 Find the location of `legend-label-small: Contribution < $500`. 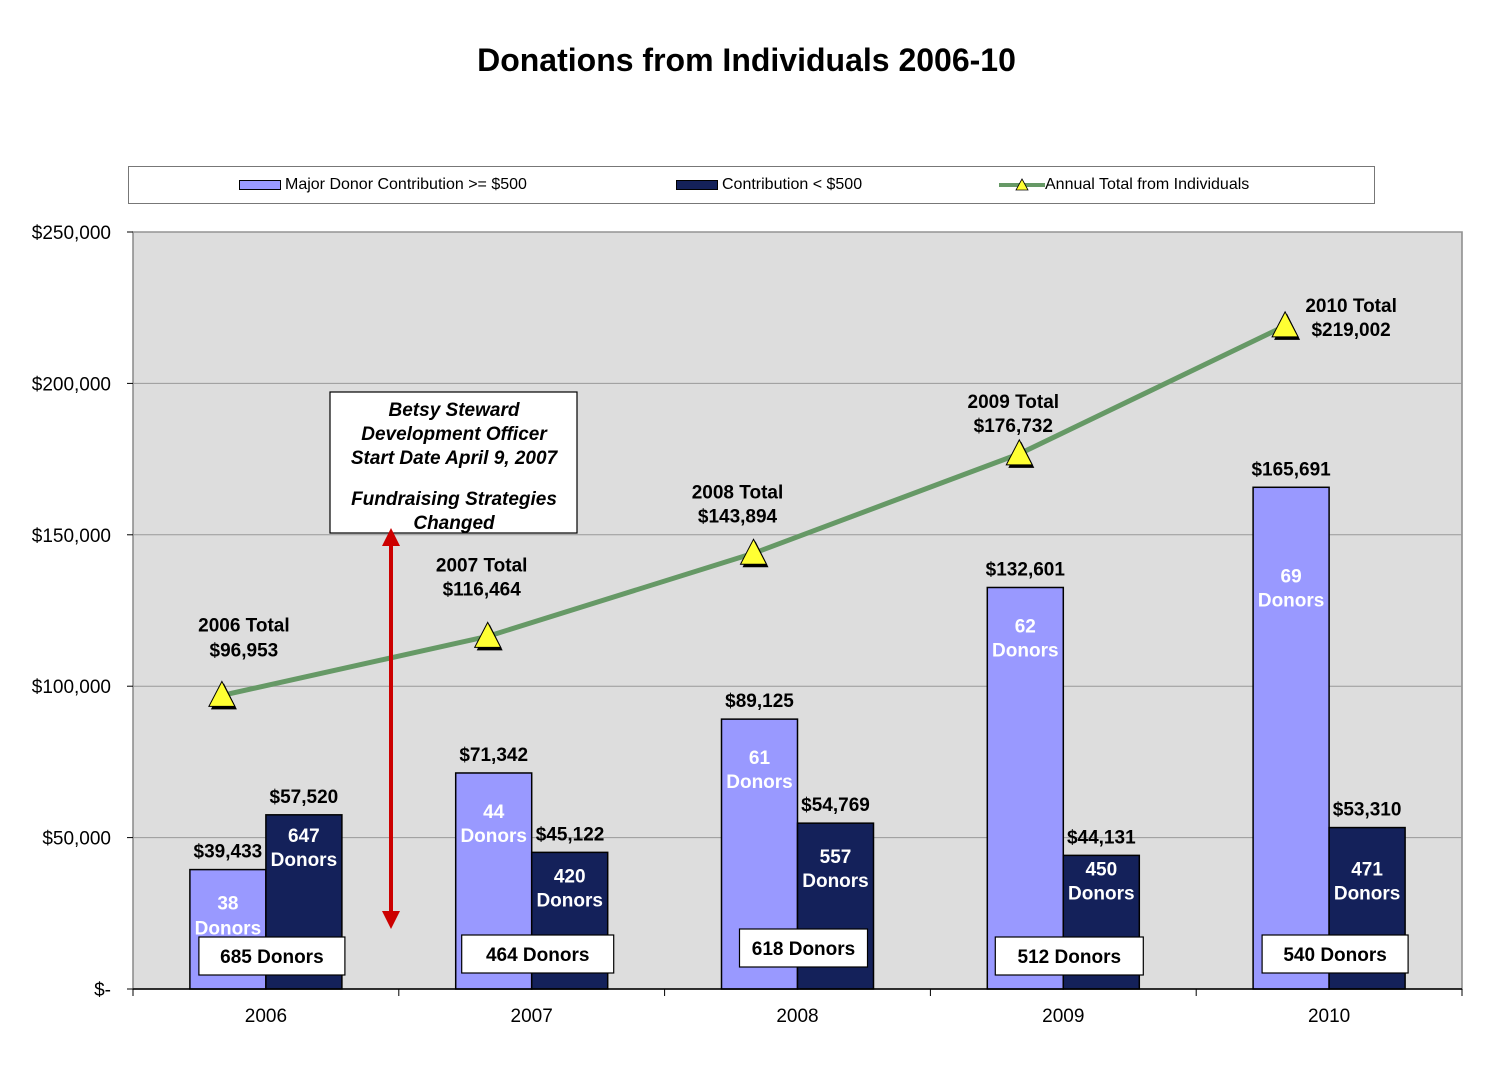

legend-label-small: Contribution < $500 is located at coordinates (792, 184).